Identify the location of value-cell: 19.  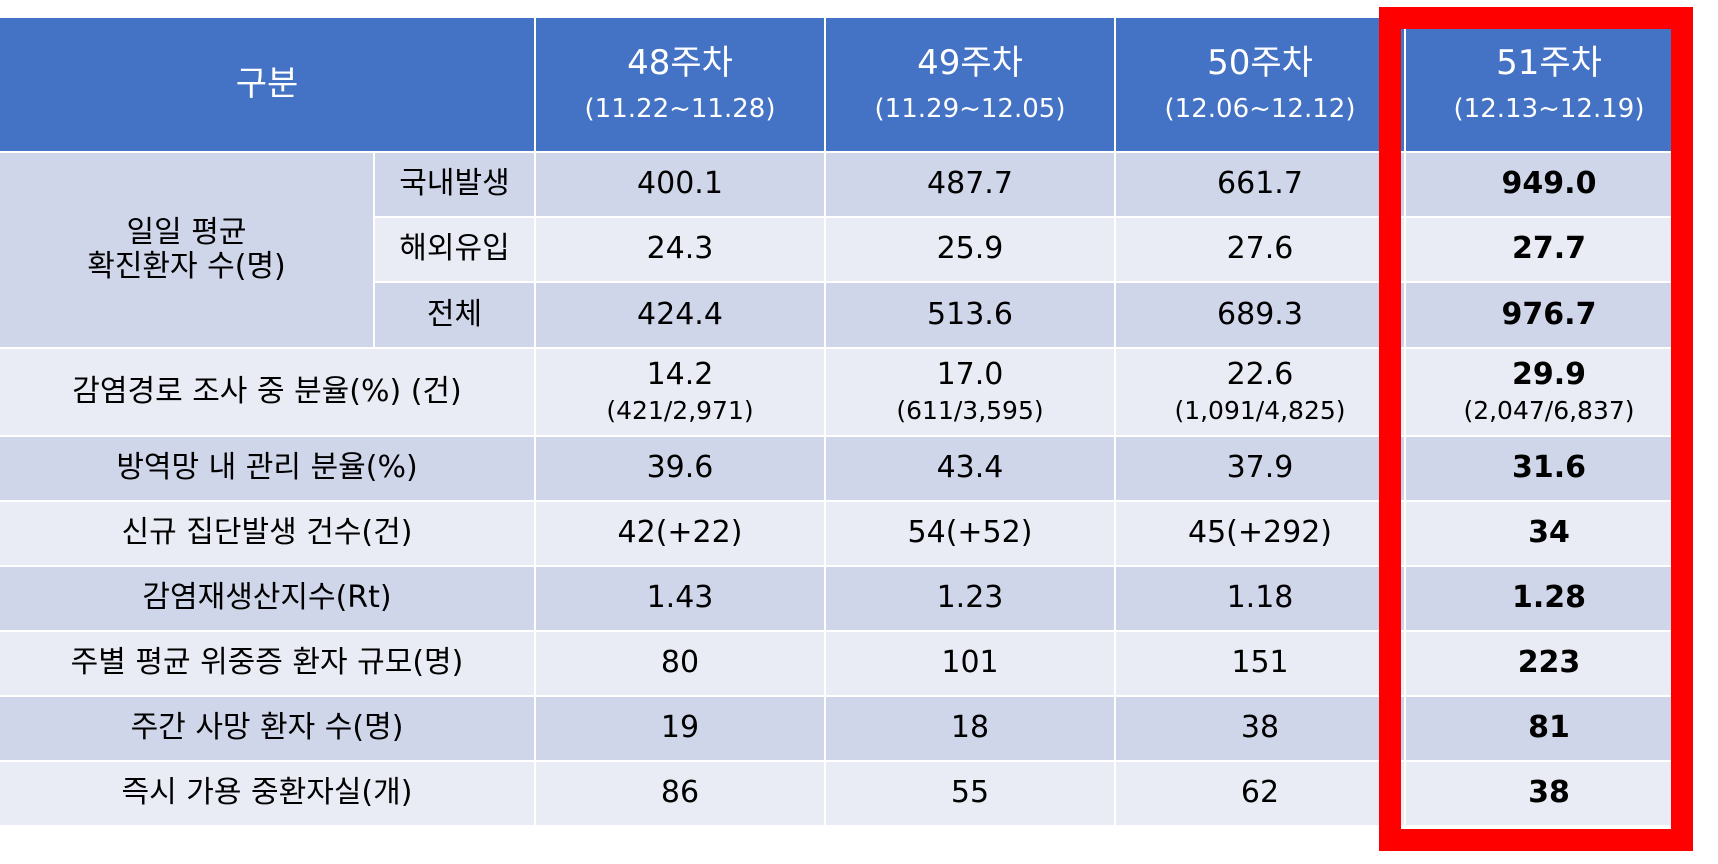
(680, 728).